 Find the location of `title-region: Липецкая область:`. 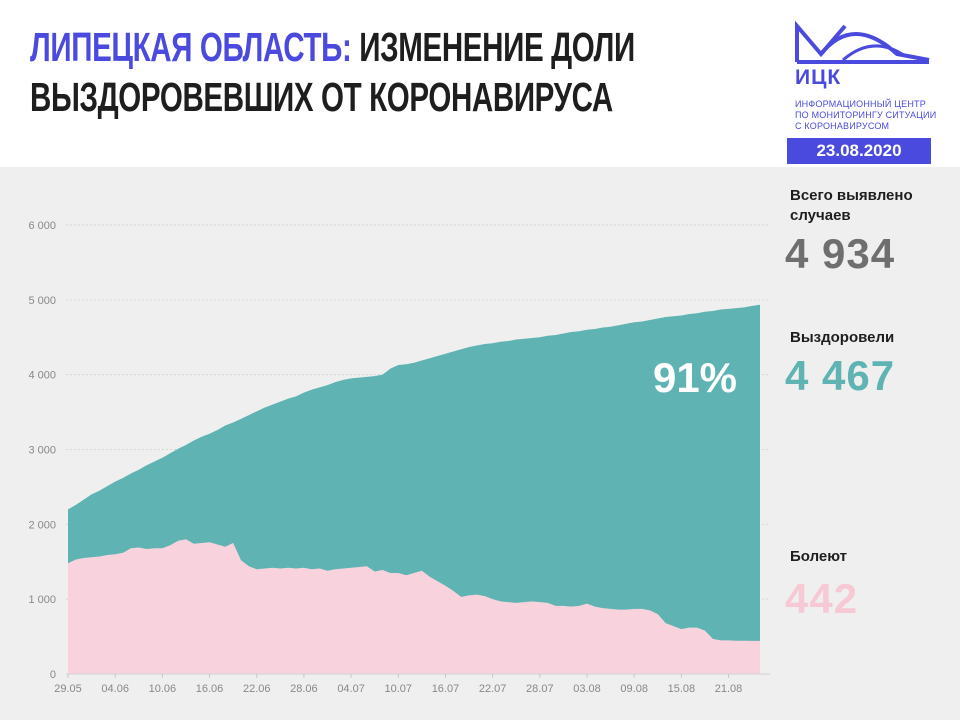

title-region: Липецкая область: is located at coordinates (191, 47).